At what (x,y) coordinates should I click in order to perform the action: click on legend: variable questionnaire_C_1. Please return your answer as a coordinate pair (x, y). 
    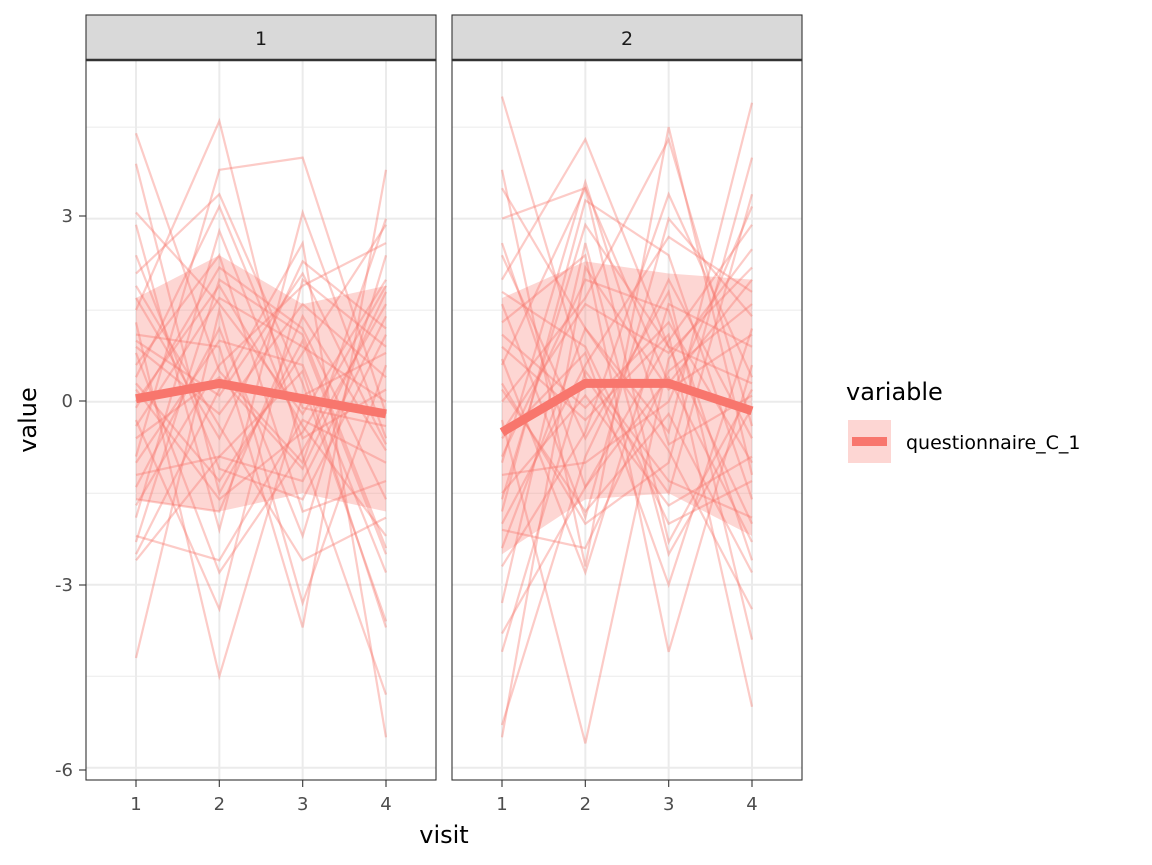
    Looking at the image, I should click on (963, 420).